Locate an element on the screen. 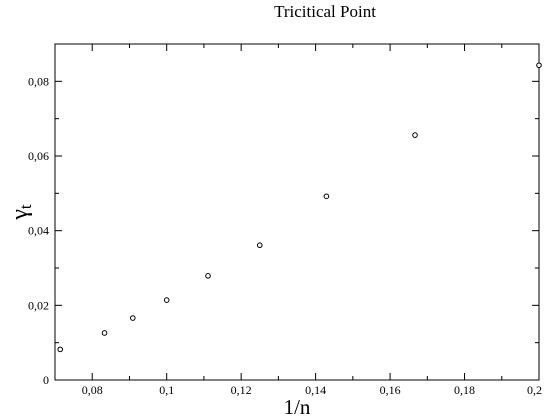  y-tick-label: 0,08 is located at coordinates (38, 81).